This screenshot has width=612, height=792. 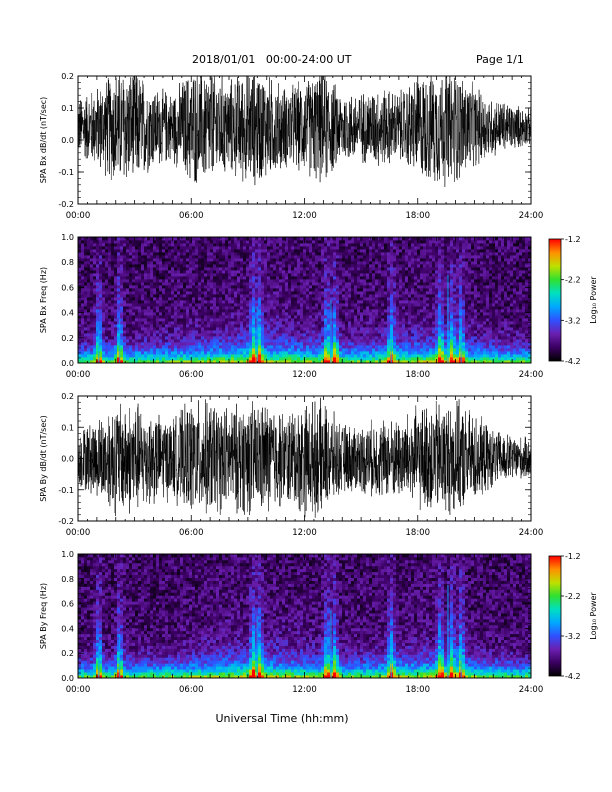 What do you see at coordinates (304, 131) in the screenshot?
I see `series-line-bx-waveform` at bounding box center [304, 131].